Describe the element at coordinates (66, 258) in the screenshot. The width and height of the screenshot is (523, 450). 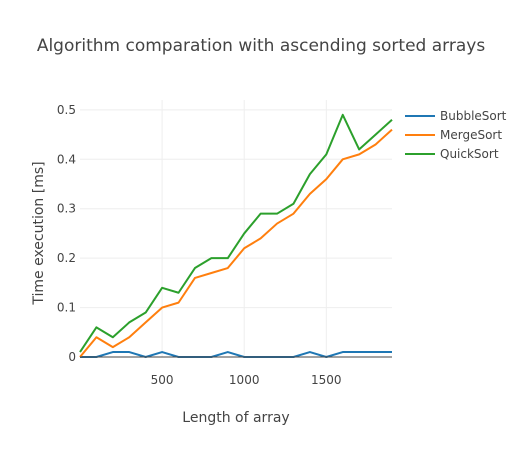
I see `y-tick-label: 0.2` at that location.